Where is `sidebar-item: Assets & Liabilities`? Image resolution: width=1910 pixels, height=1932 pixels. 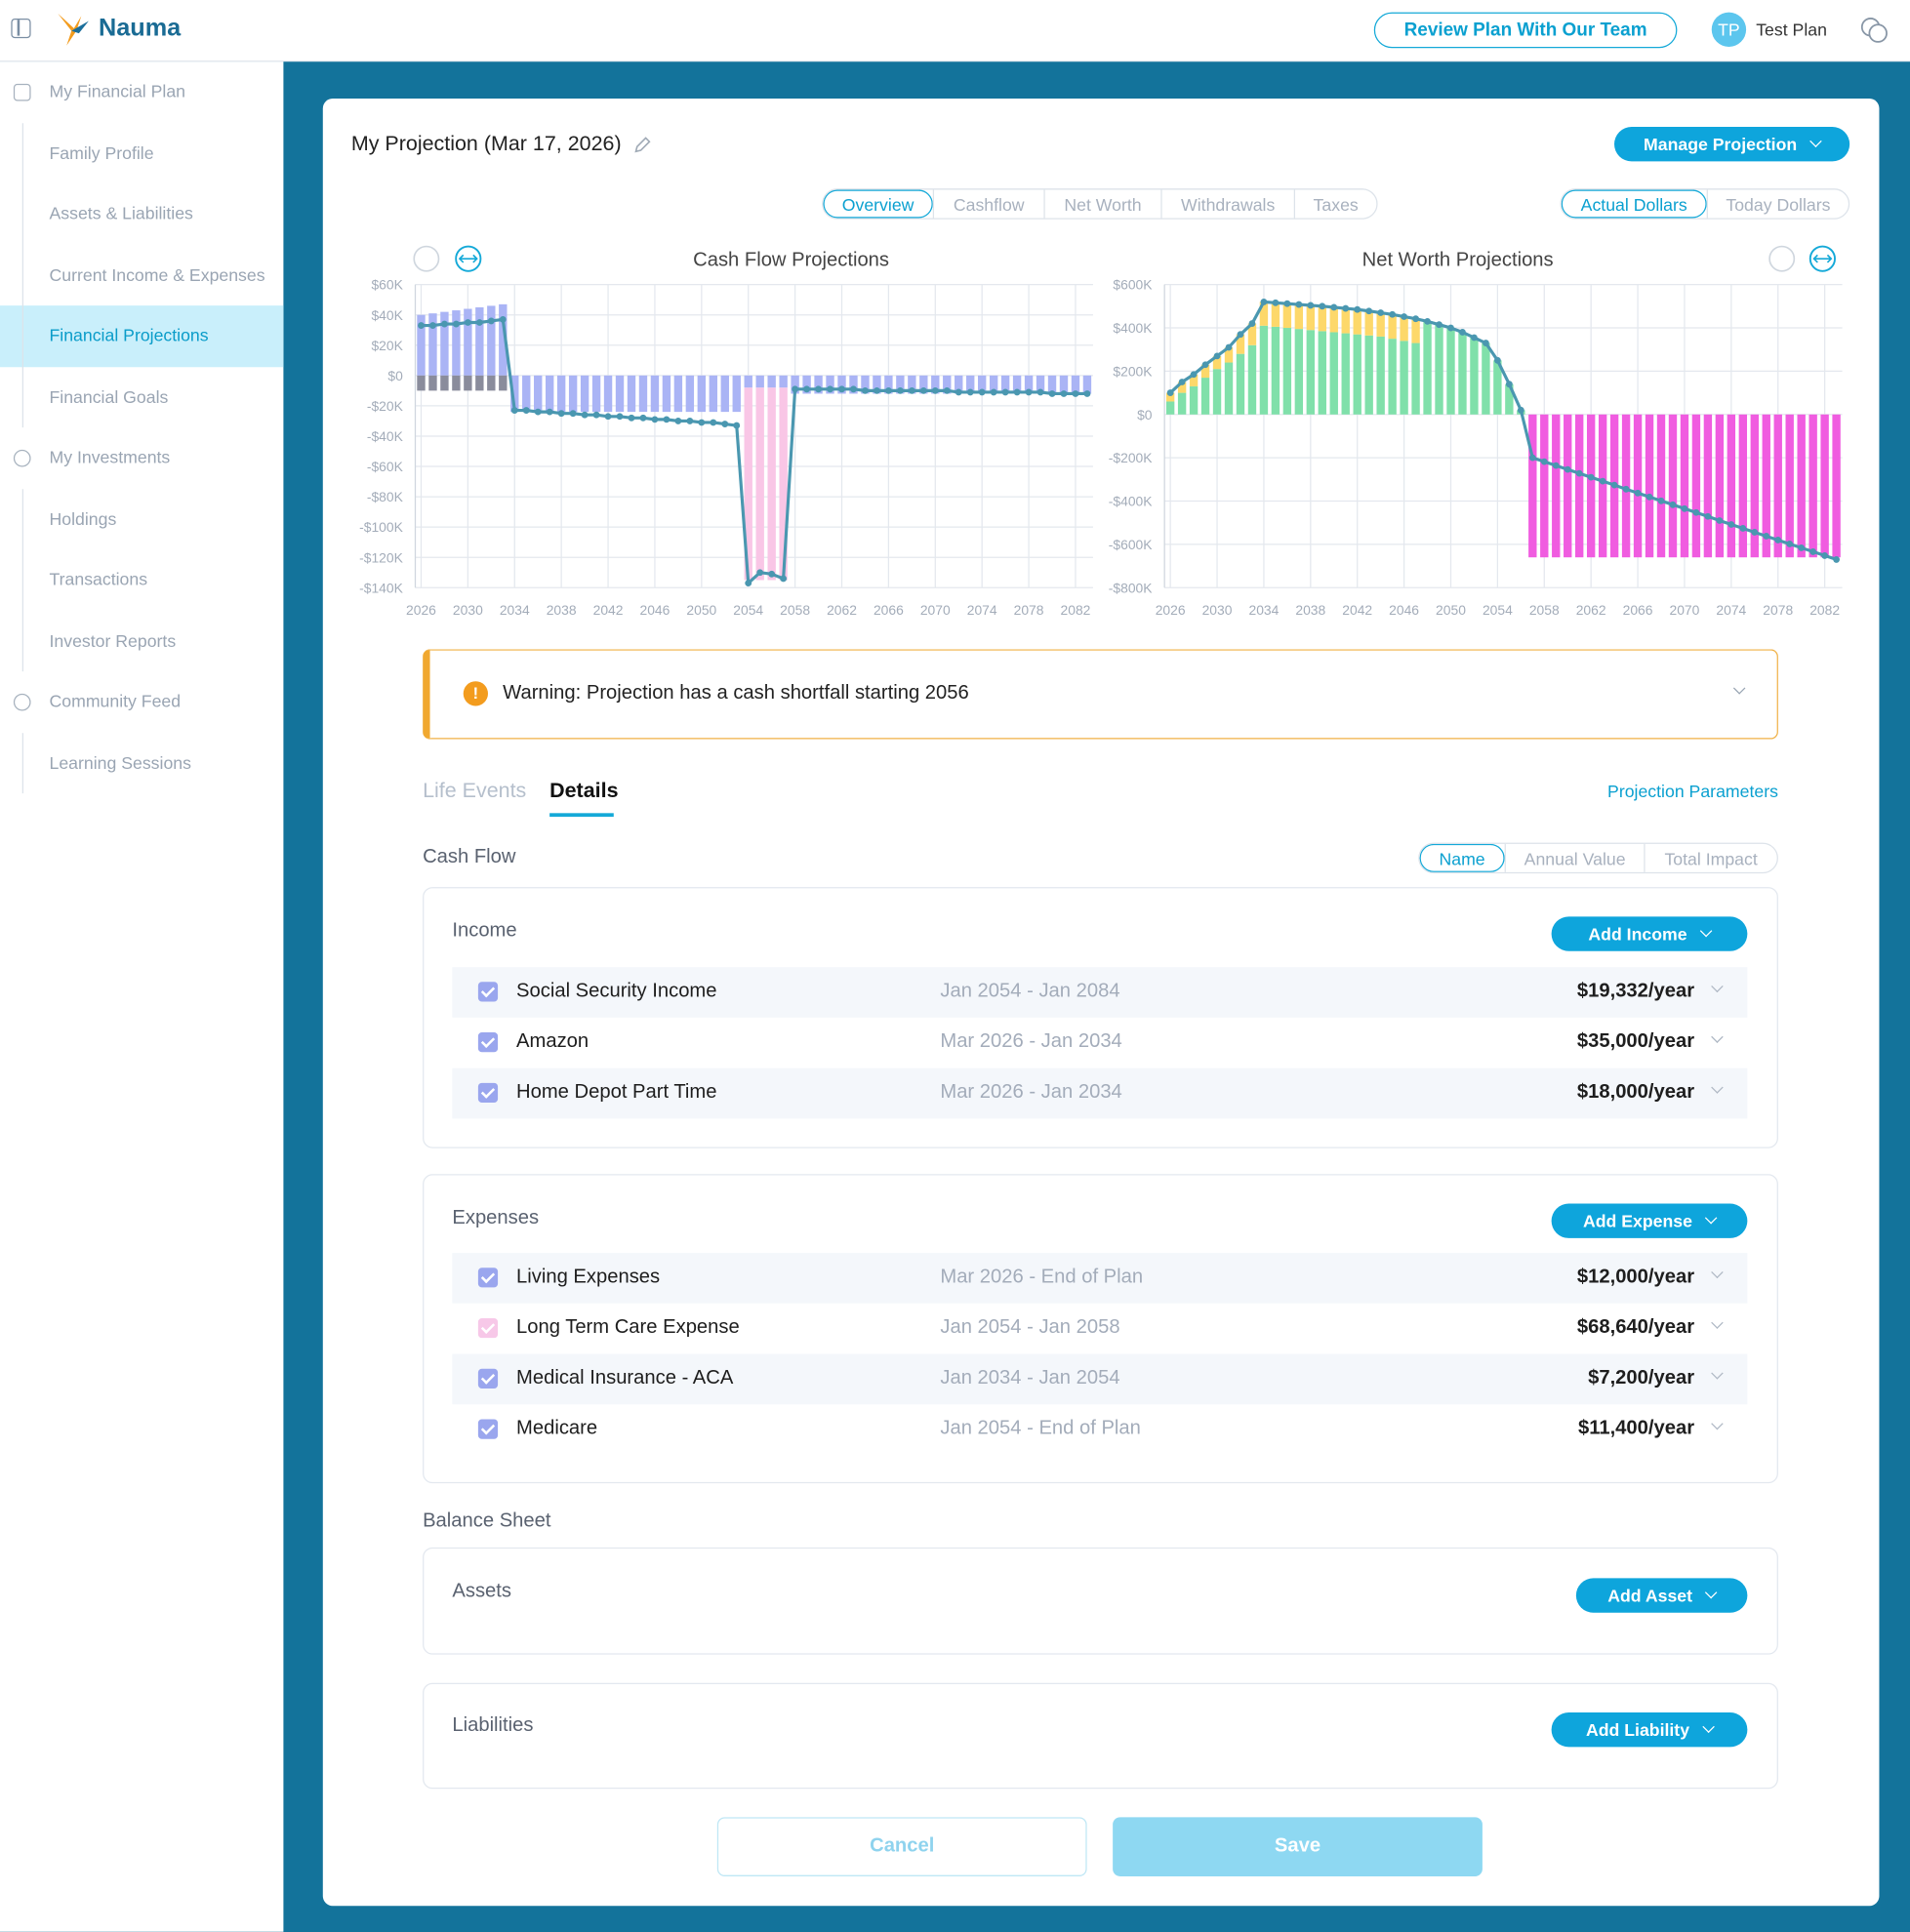
sidebar-item: Assets & Liabilities is located at coordinates (121, 213).